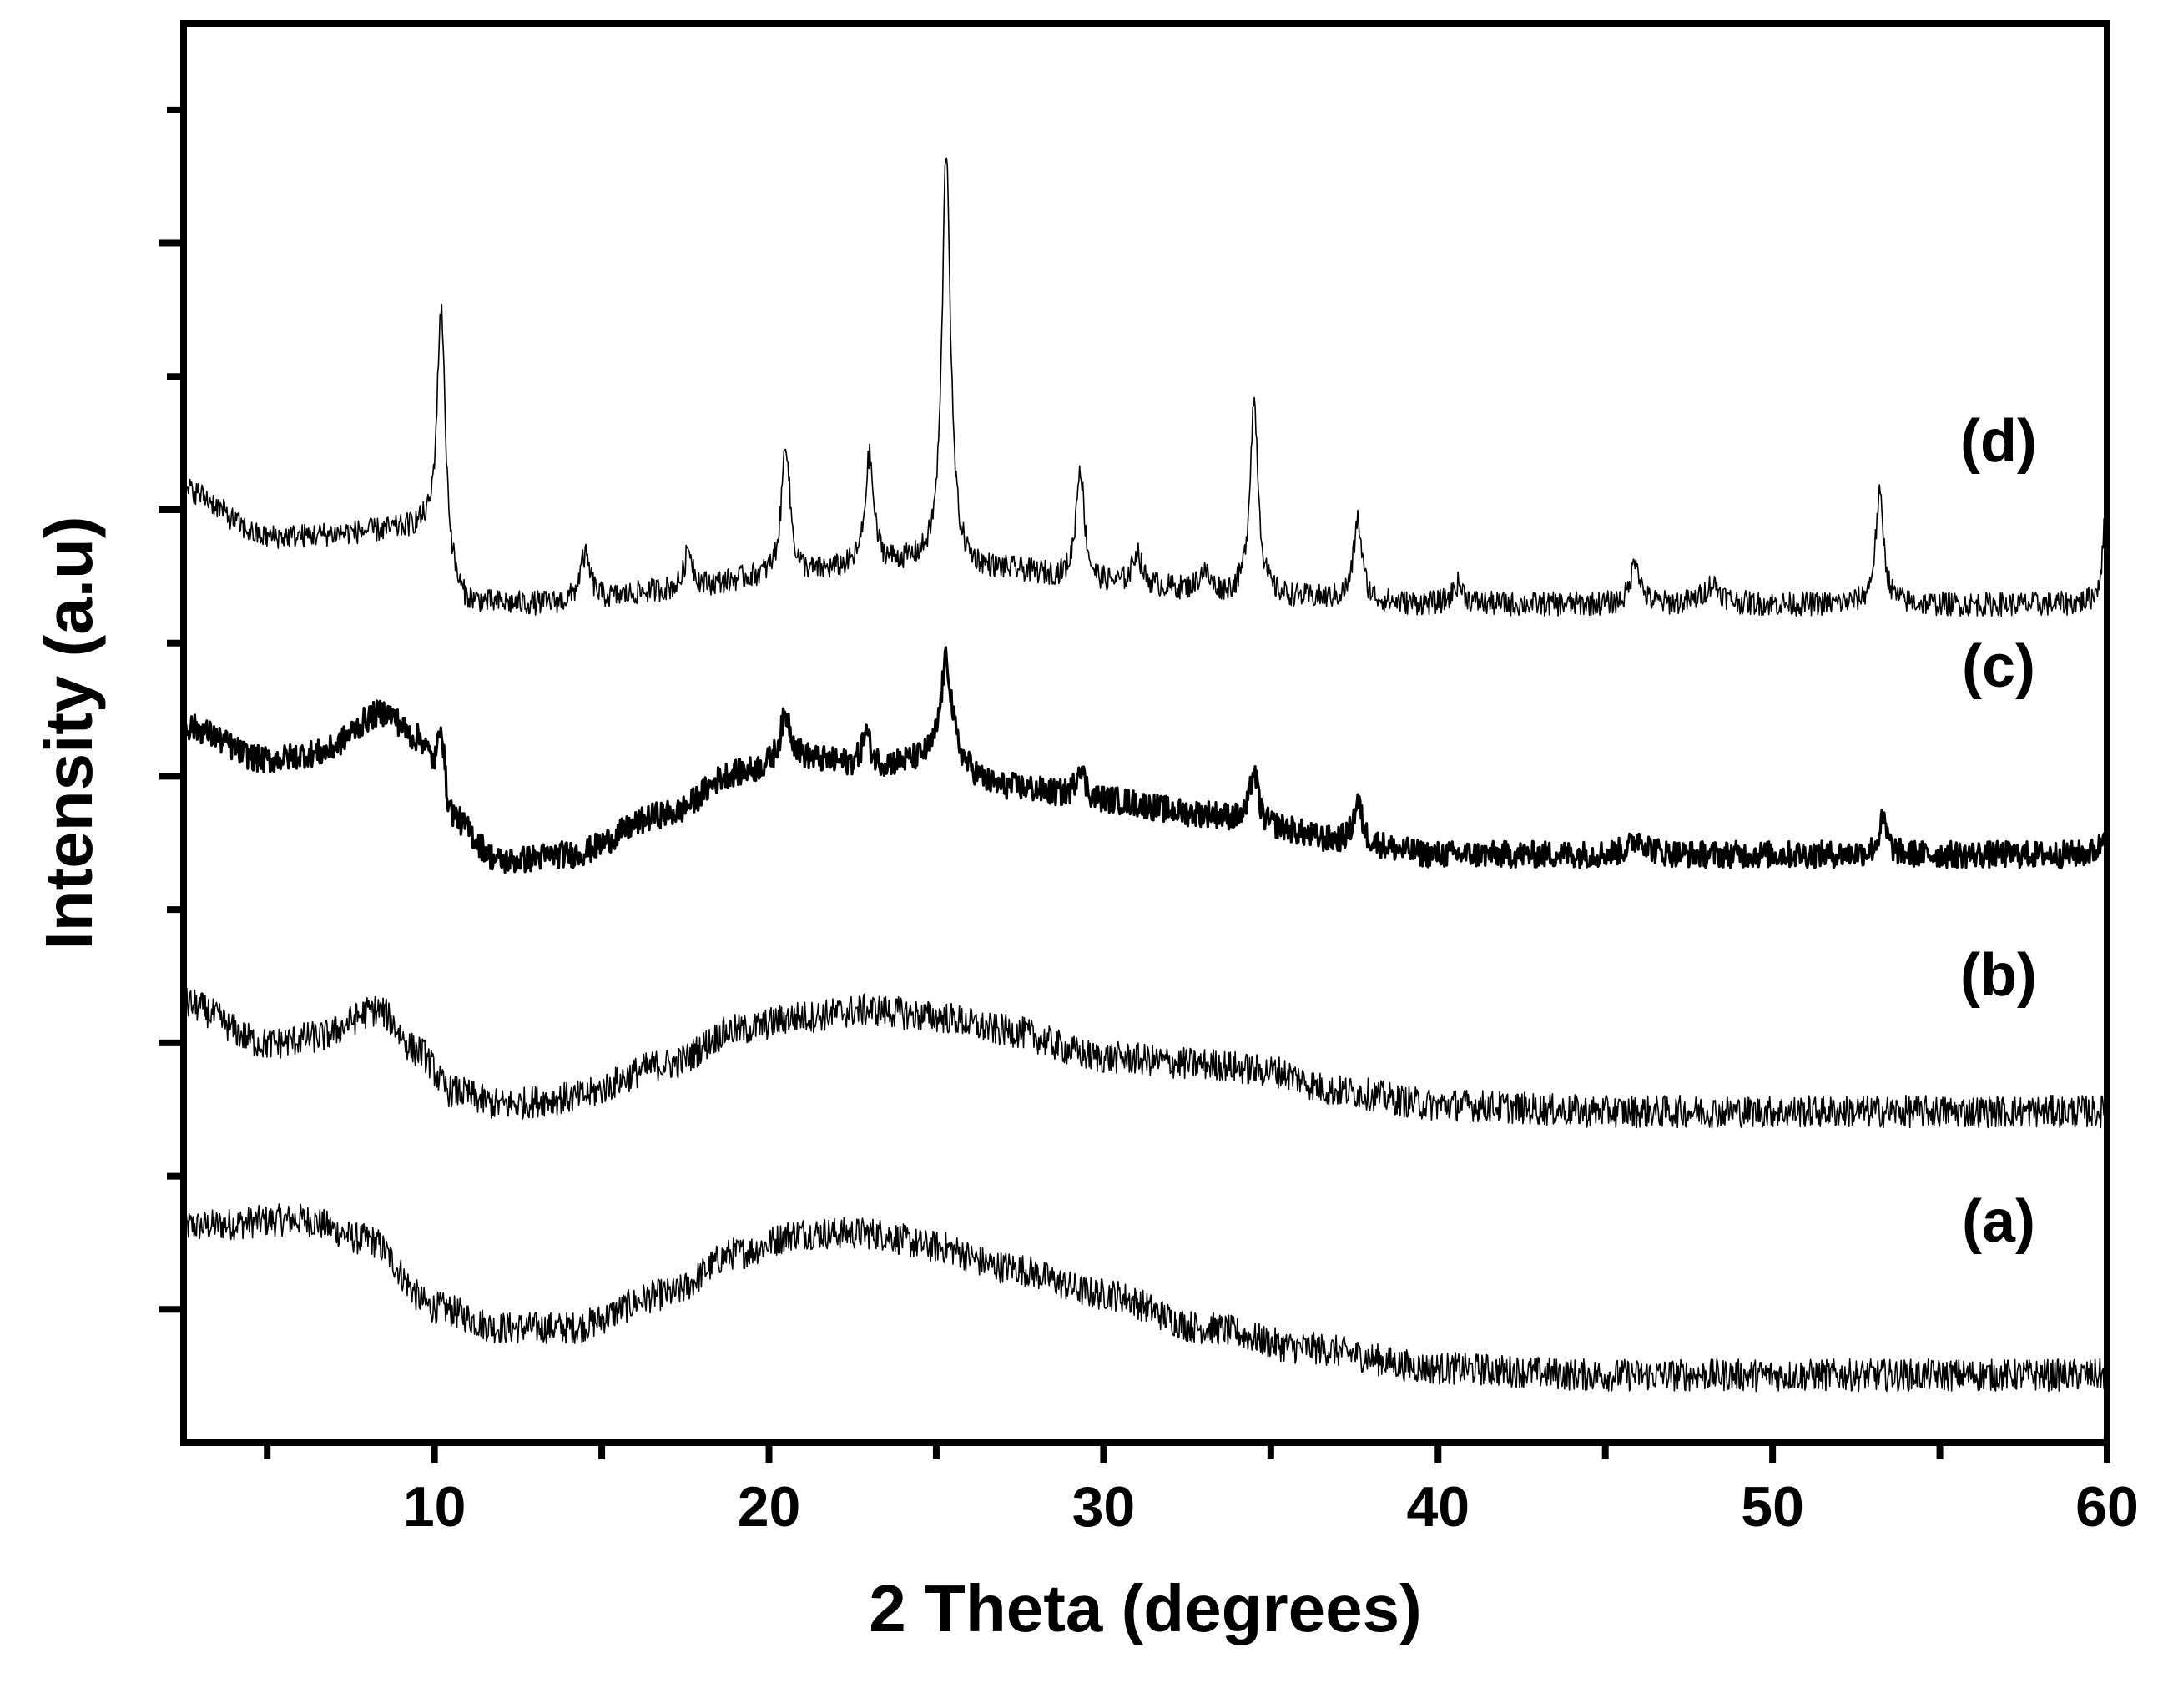 This screenshot has width=2158, height=1708. I want to click on x-tick-label: 50, so click(1773, 1507).